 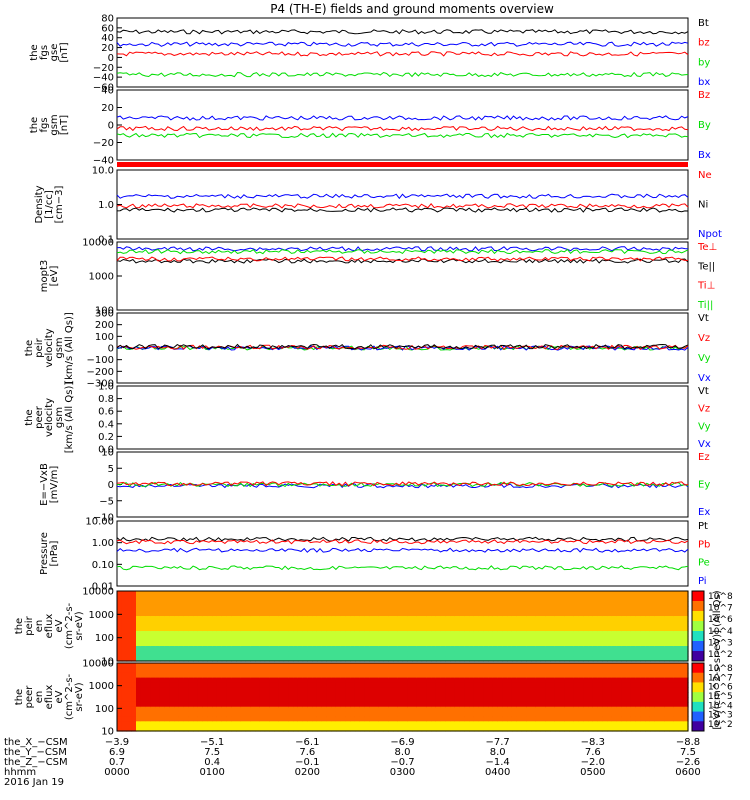 What do you see at coordinates (720, 725) in the screenshot?
I see `colorbar-tick-label: 10^2` at bounding box center [720, 725].